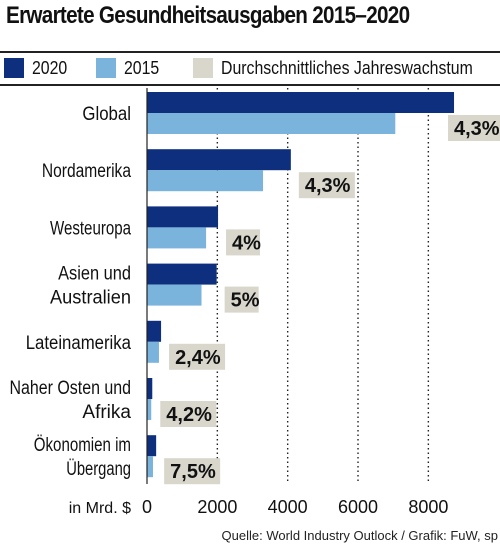 This screenshot has height=545, width=500. I want to click on legend-label-growth: Durchschnittliches Jahreswachstum, so click(347, 67).